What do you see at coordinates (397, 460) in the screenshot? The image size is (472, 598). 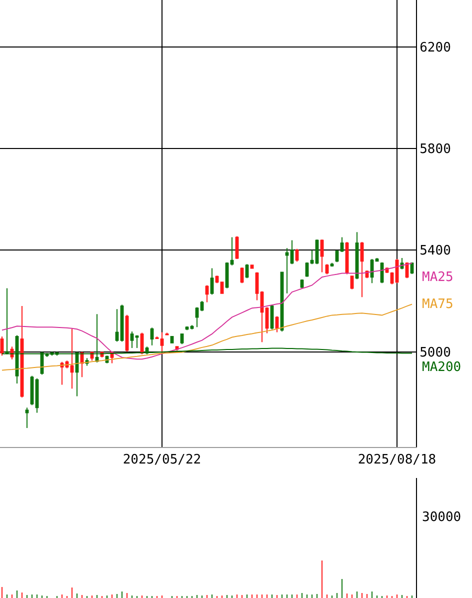 I see `x-tick-label: 2025/08/18` at bounding box center [397, 460].